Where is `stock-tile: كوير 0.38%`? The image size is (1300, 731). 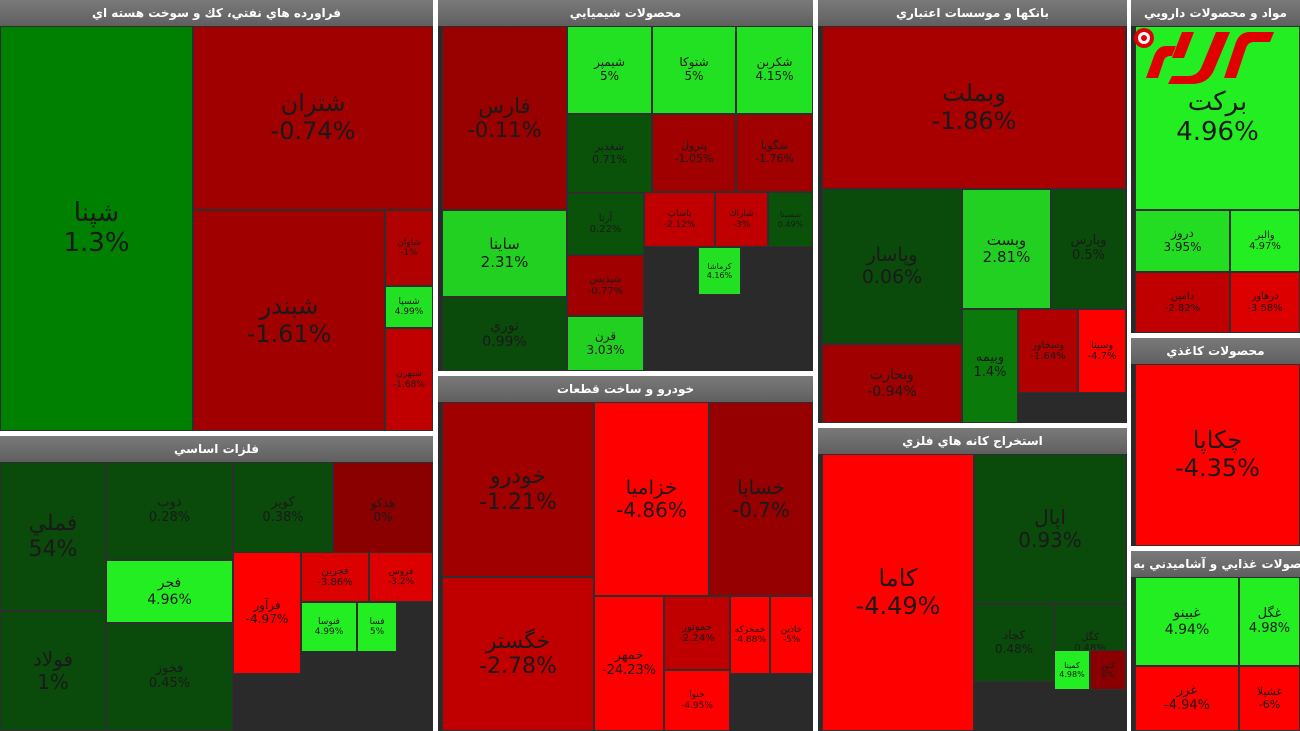
stock-tile: كوير 0.38% is located at coordinates (283, 511).